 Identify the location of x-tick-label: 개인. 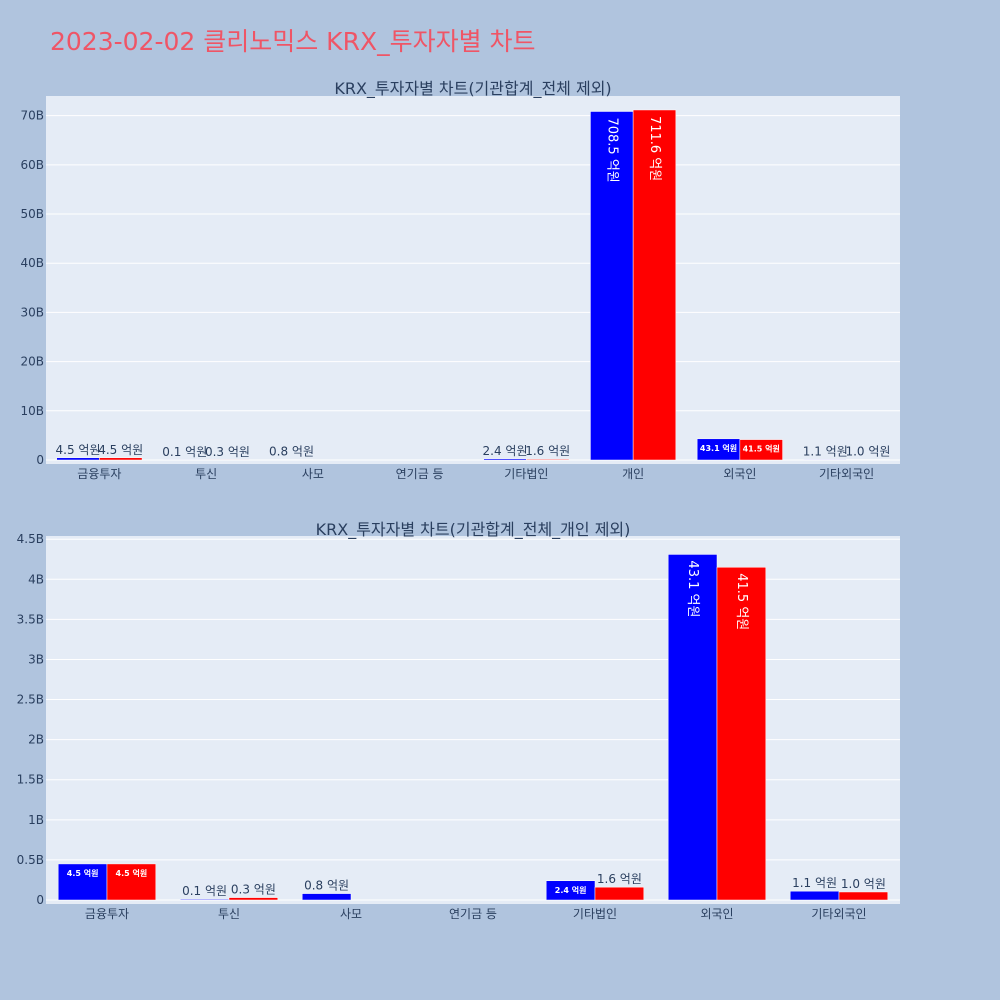
(633, 474).